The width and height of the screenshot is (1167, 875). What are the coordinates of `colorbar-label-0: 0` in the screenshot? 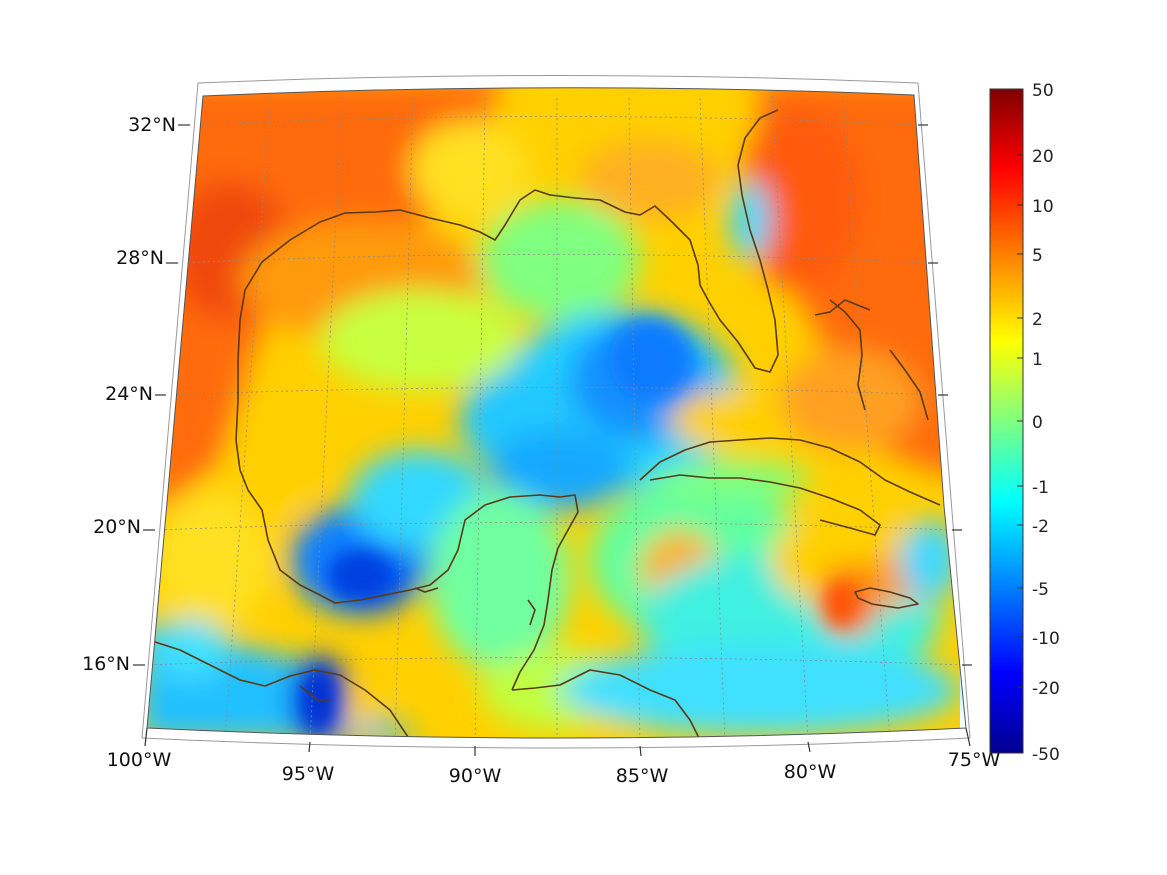 It's located at (1037, 423).